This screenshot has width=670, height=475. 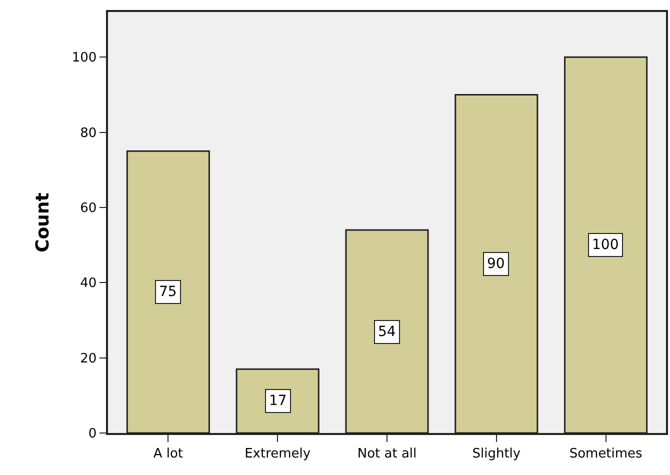 I want to click on data-label: 100, so click(x=605, y=245).